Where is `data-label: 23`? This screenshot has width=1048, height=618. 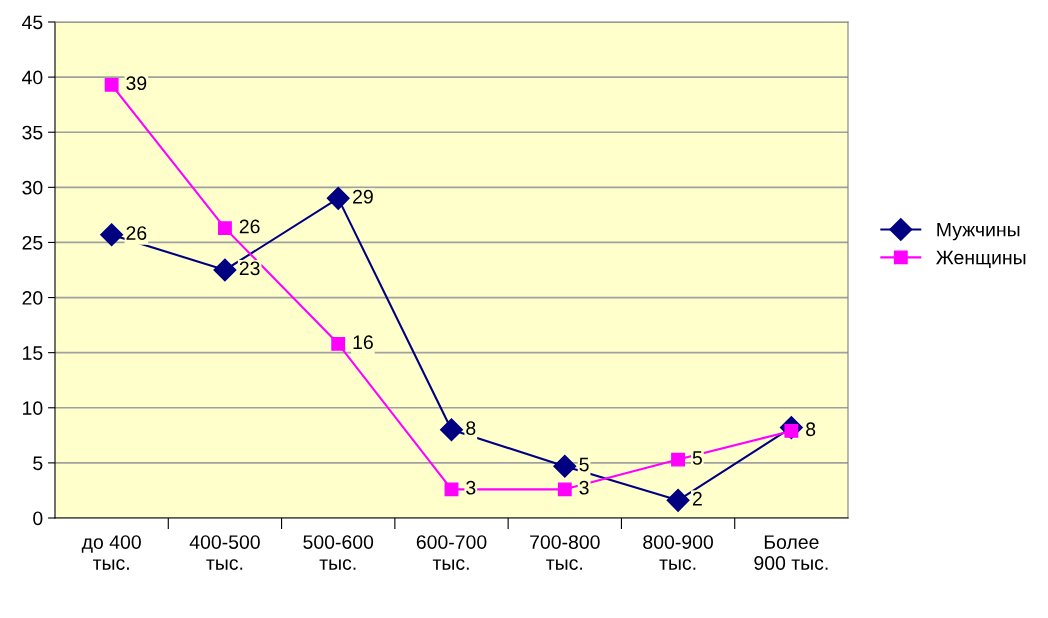
data-label: 23 is located at coordinates (249, 268).